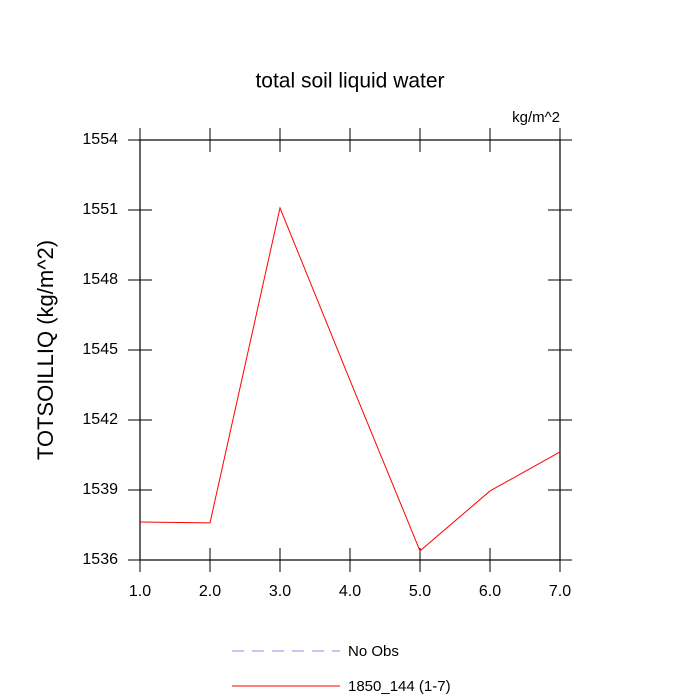  I want to click on y-axis-label: TOTSOILLIQ (kg/m^2), so click(45, 350).